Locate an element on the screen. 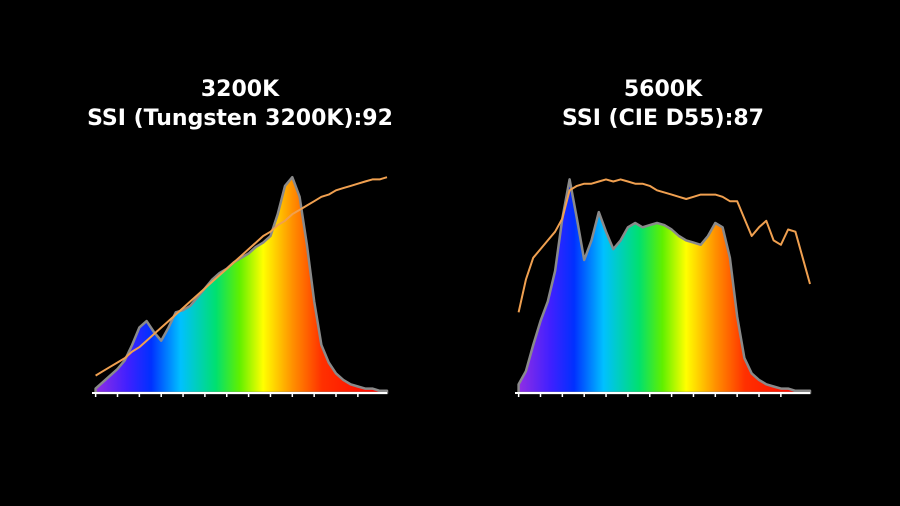  chart-subtitle: SSI (CIE D55):87 is located at coordinates (663, 118).